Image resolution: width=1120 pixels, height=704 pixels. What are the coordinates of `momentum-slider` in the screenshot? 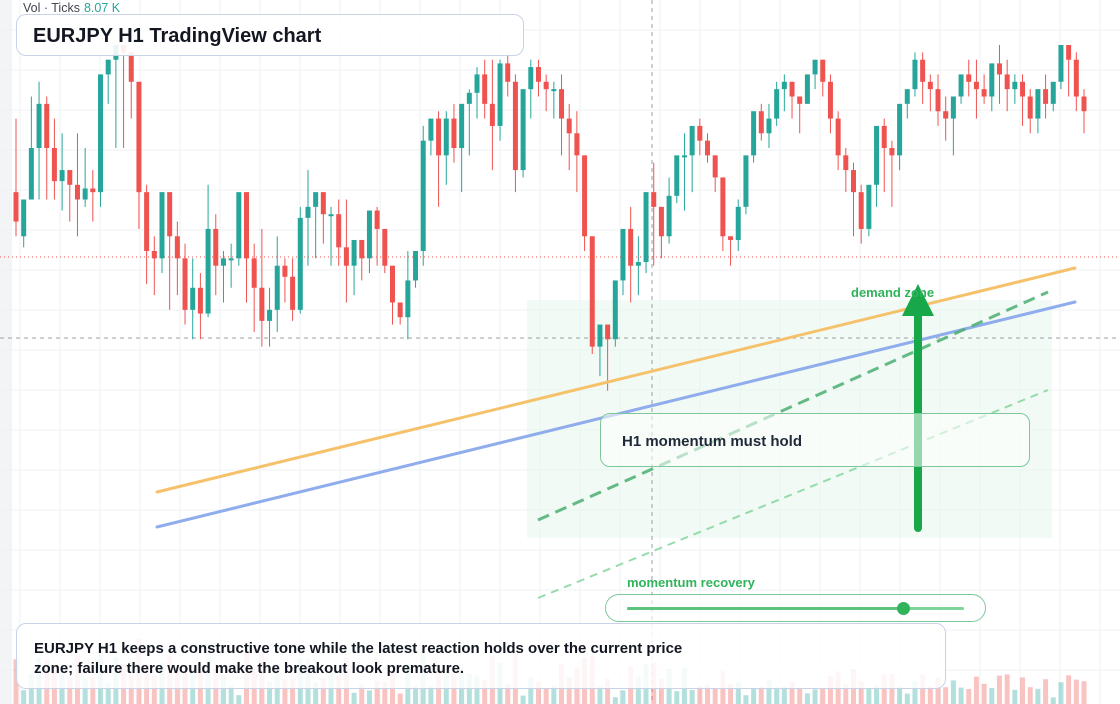 It's located at (795, 608).